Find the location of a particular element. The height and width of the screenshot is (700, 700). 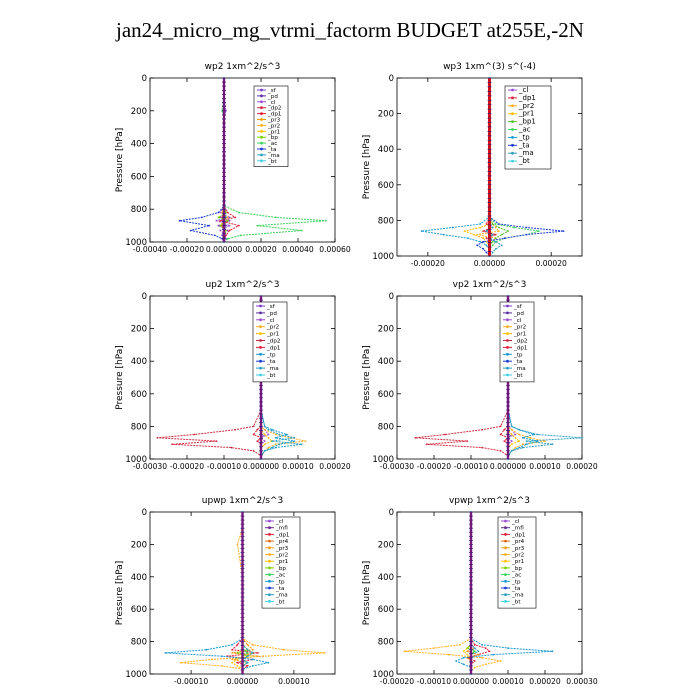

legend-label: _ta is located at coordinates (271, 150).